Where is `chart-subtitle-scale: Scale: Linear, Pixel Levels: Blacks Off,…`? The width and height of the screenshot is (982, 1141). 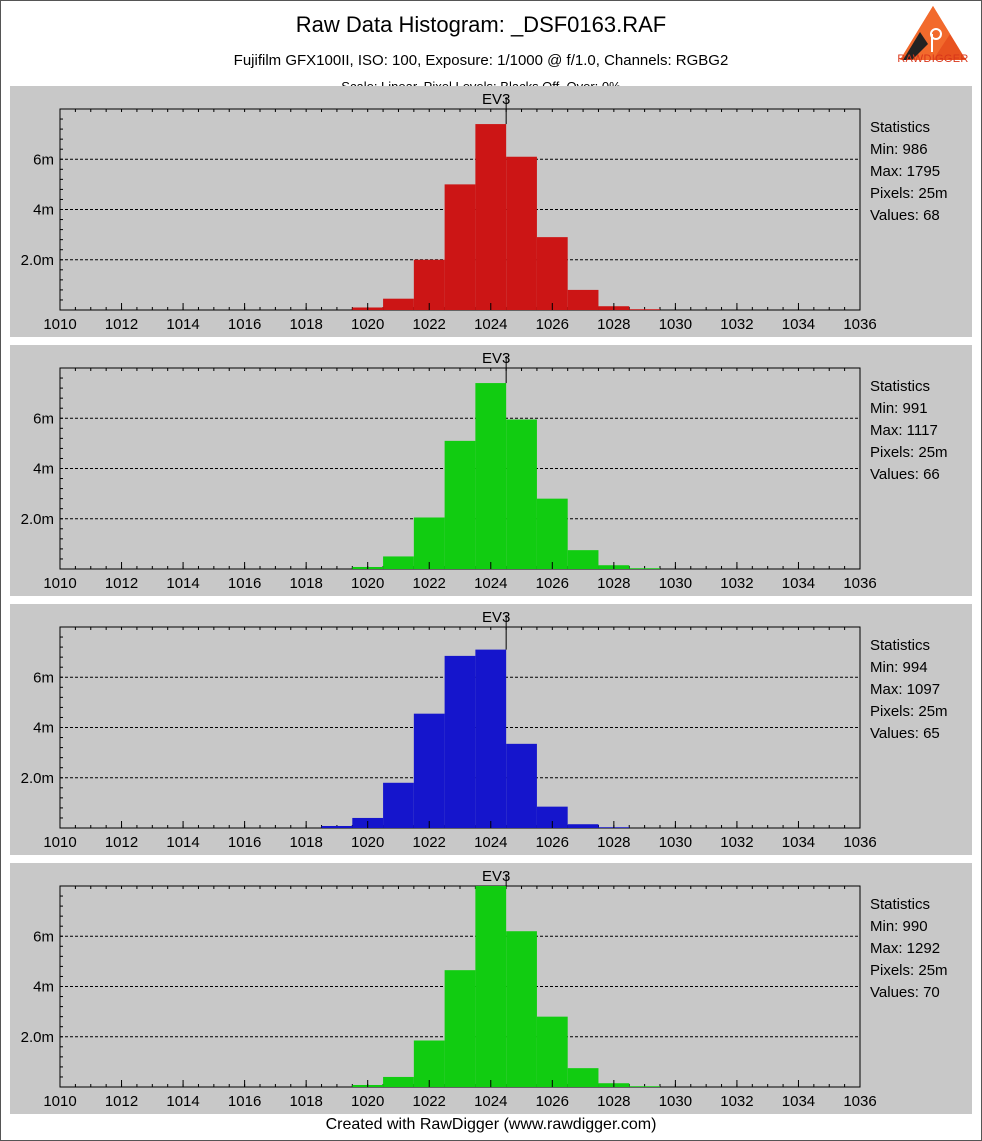 chart-subtitle-scale: Scale: Linear, Pixel Levels: Blacks Off,… is located at coordinates (481, 83).